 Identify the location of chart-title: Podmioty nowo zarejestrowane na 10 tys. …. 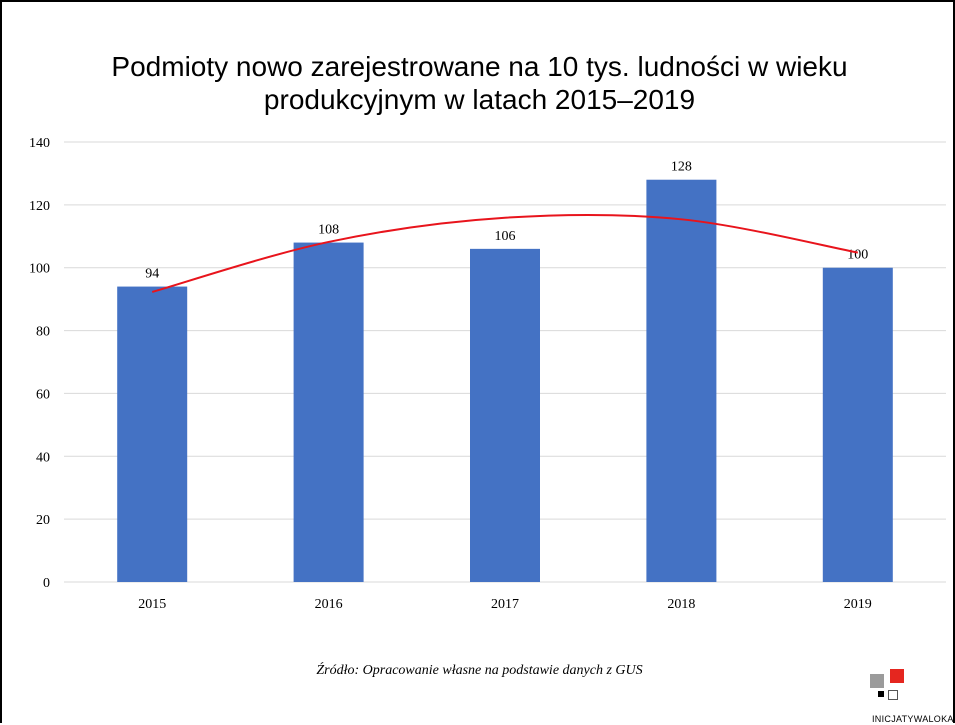
(479, 83).